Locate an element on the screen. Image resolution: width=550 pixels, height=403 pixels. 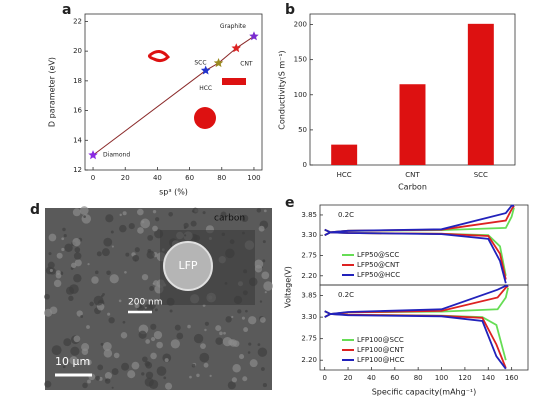
label: LFP is located at coordinates (187, 265).